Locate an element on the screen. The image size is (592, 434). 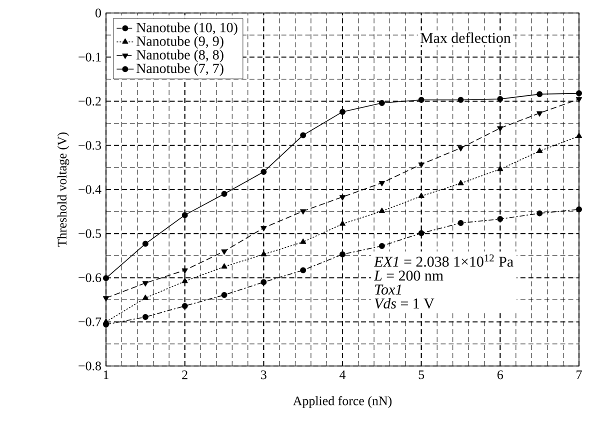
y-tick-label: −0.7 is located at coordinates (90, 321).